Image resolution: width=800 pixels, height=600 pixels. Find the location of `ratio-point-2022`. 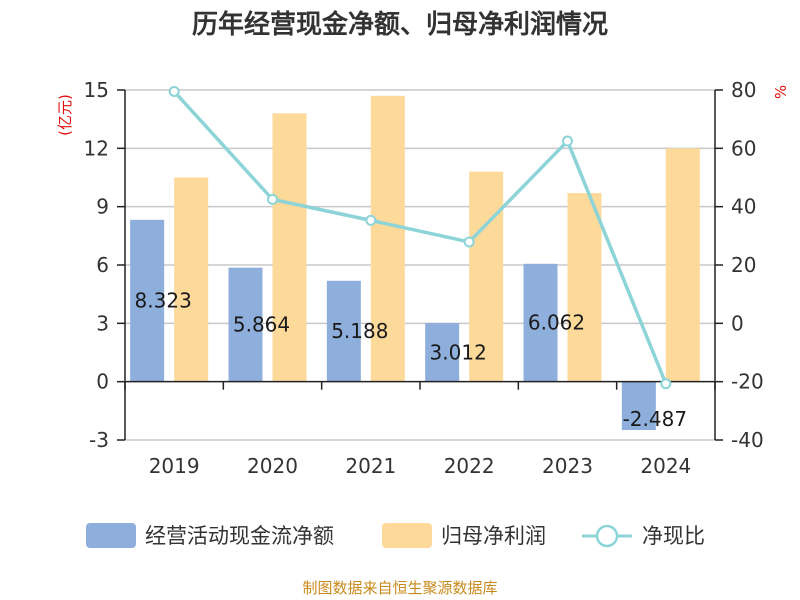

ratio-point-2022 is located at coordinates (469, 242).